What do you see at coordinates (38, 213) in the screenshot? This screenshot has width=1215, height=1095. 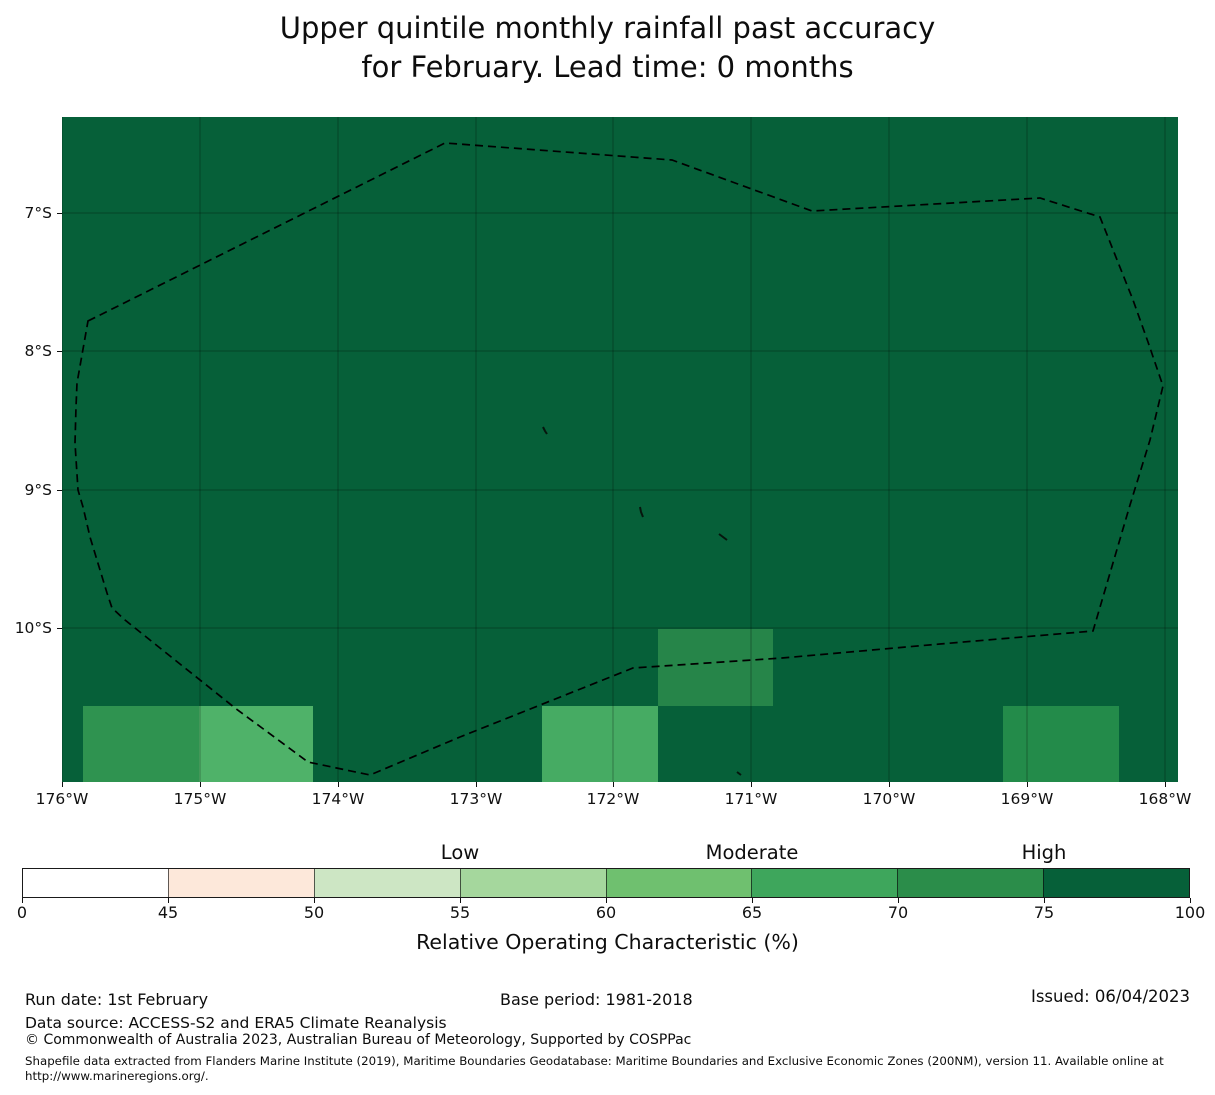 I see `y-tick-label: 7°S` at bounding box center [38, 213].